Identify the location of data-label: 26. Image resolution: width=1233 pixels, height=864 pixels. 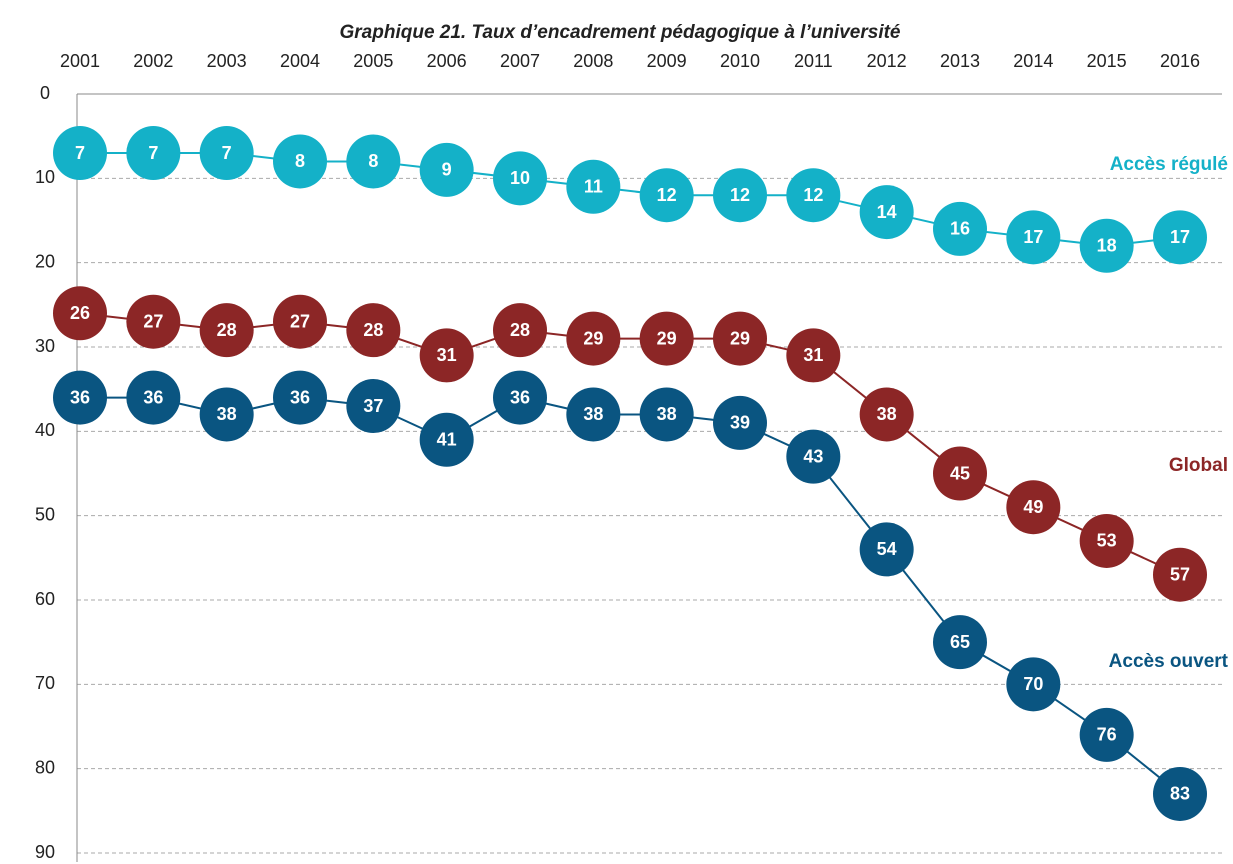
(80, 313).